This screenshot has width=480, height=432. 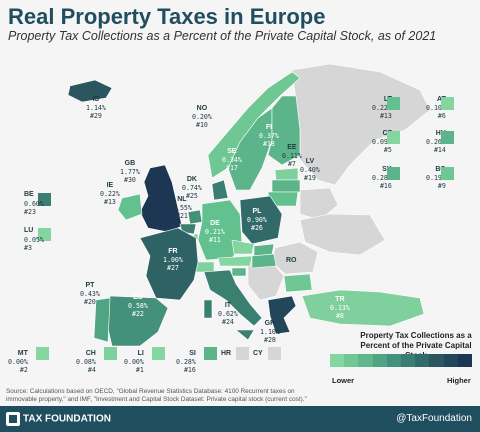 I want to click on side-label-lu: LU 0.05% #3, so click(x=34, y=239).